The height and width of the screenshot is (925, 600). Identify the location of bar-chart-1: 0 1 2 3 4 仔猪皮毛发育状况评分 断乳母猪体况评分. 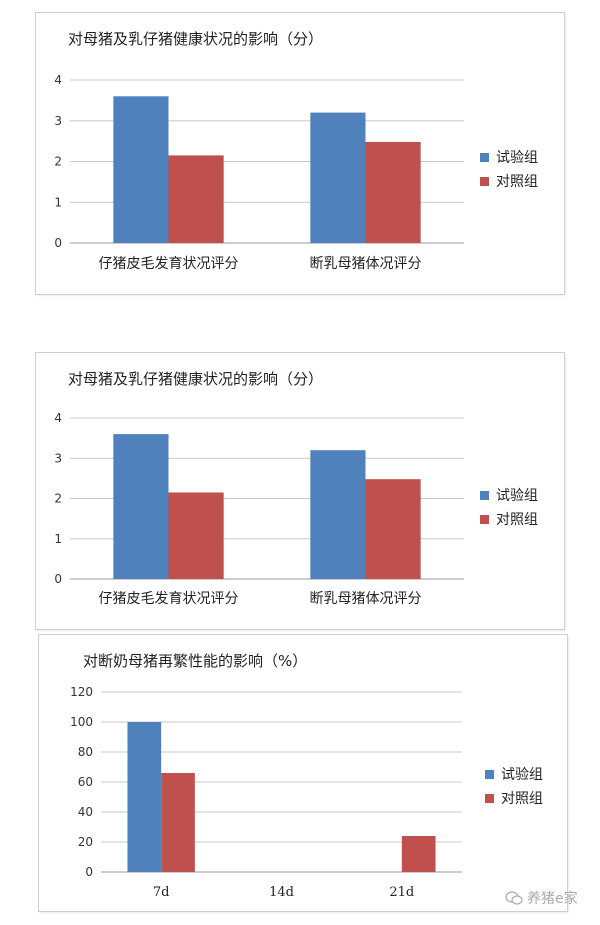
(259, 172).